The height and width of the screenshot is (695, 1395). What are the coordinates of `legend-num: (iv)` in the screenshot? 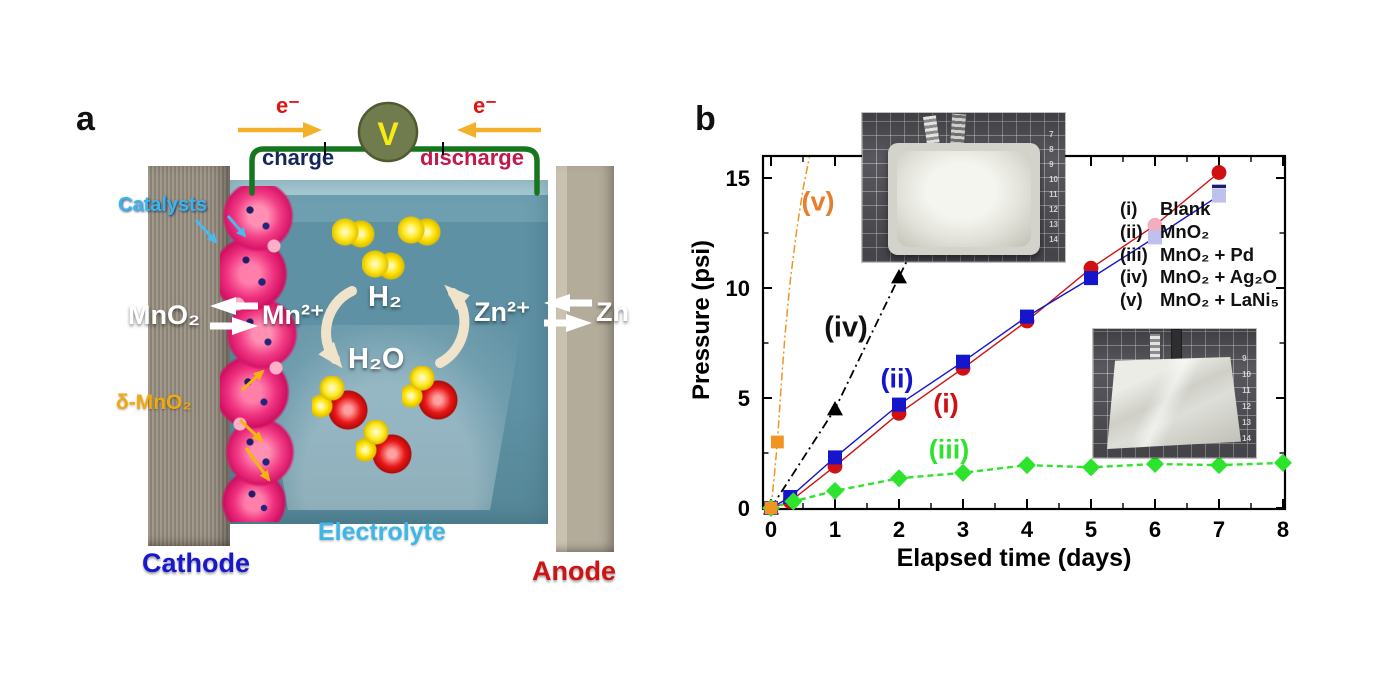 It's located at (1134, 277).